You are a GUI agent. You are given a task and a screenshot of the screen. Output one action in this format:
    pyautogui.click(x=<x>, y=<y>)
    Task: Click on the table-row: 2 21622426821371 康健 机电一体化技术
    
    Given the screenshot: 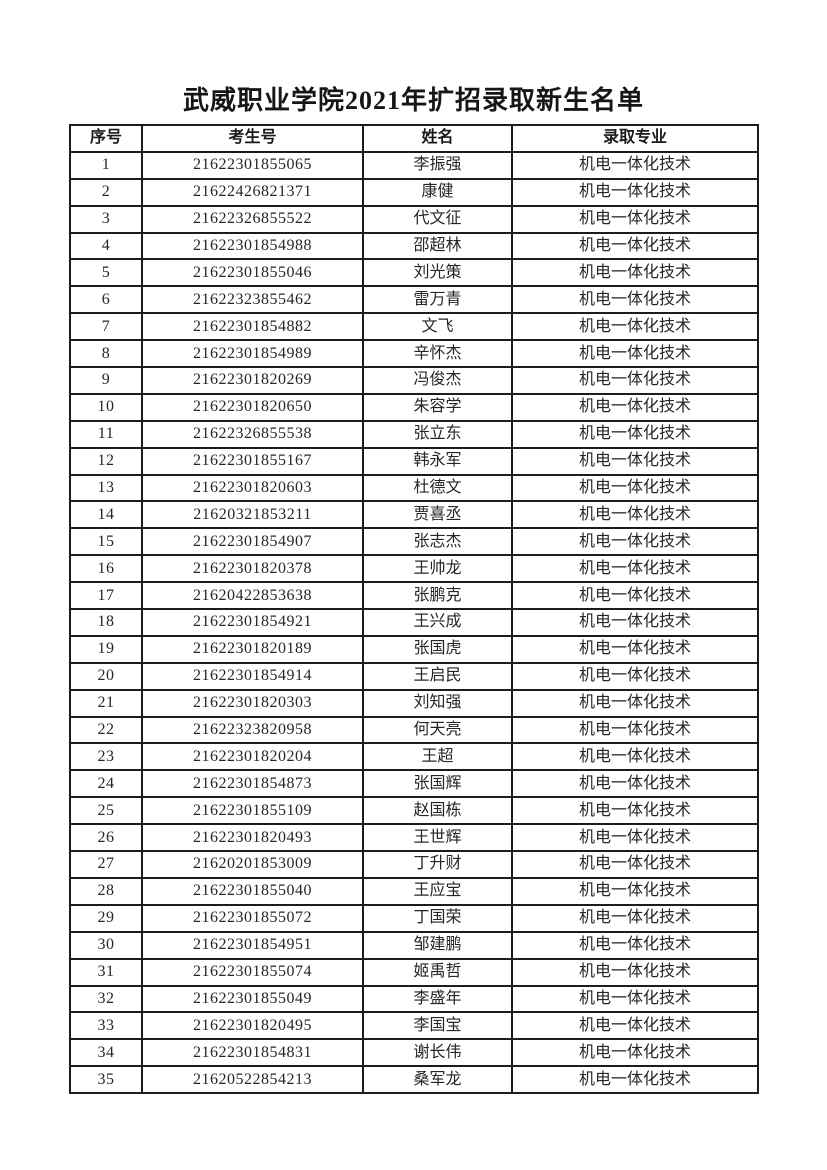 What is the action you would take?
    pyautogui.click(x=414, y=192)
    